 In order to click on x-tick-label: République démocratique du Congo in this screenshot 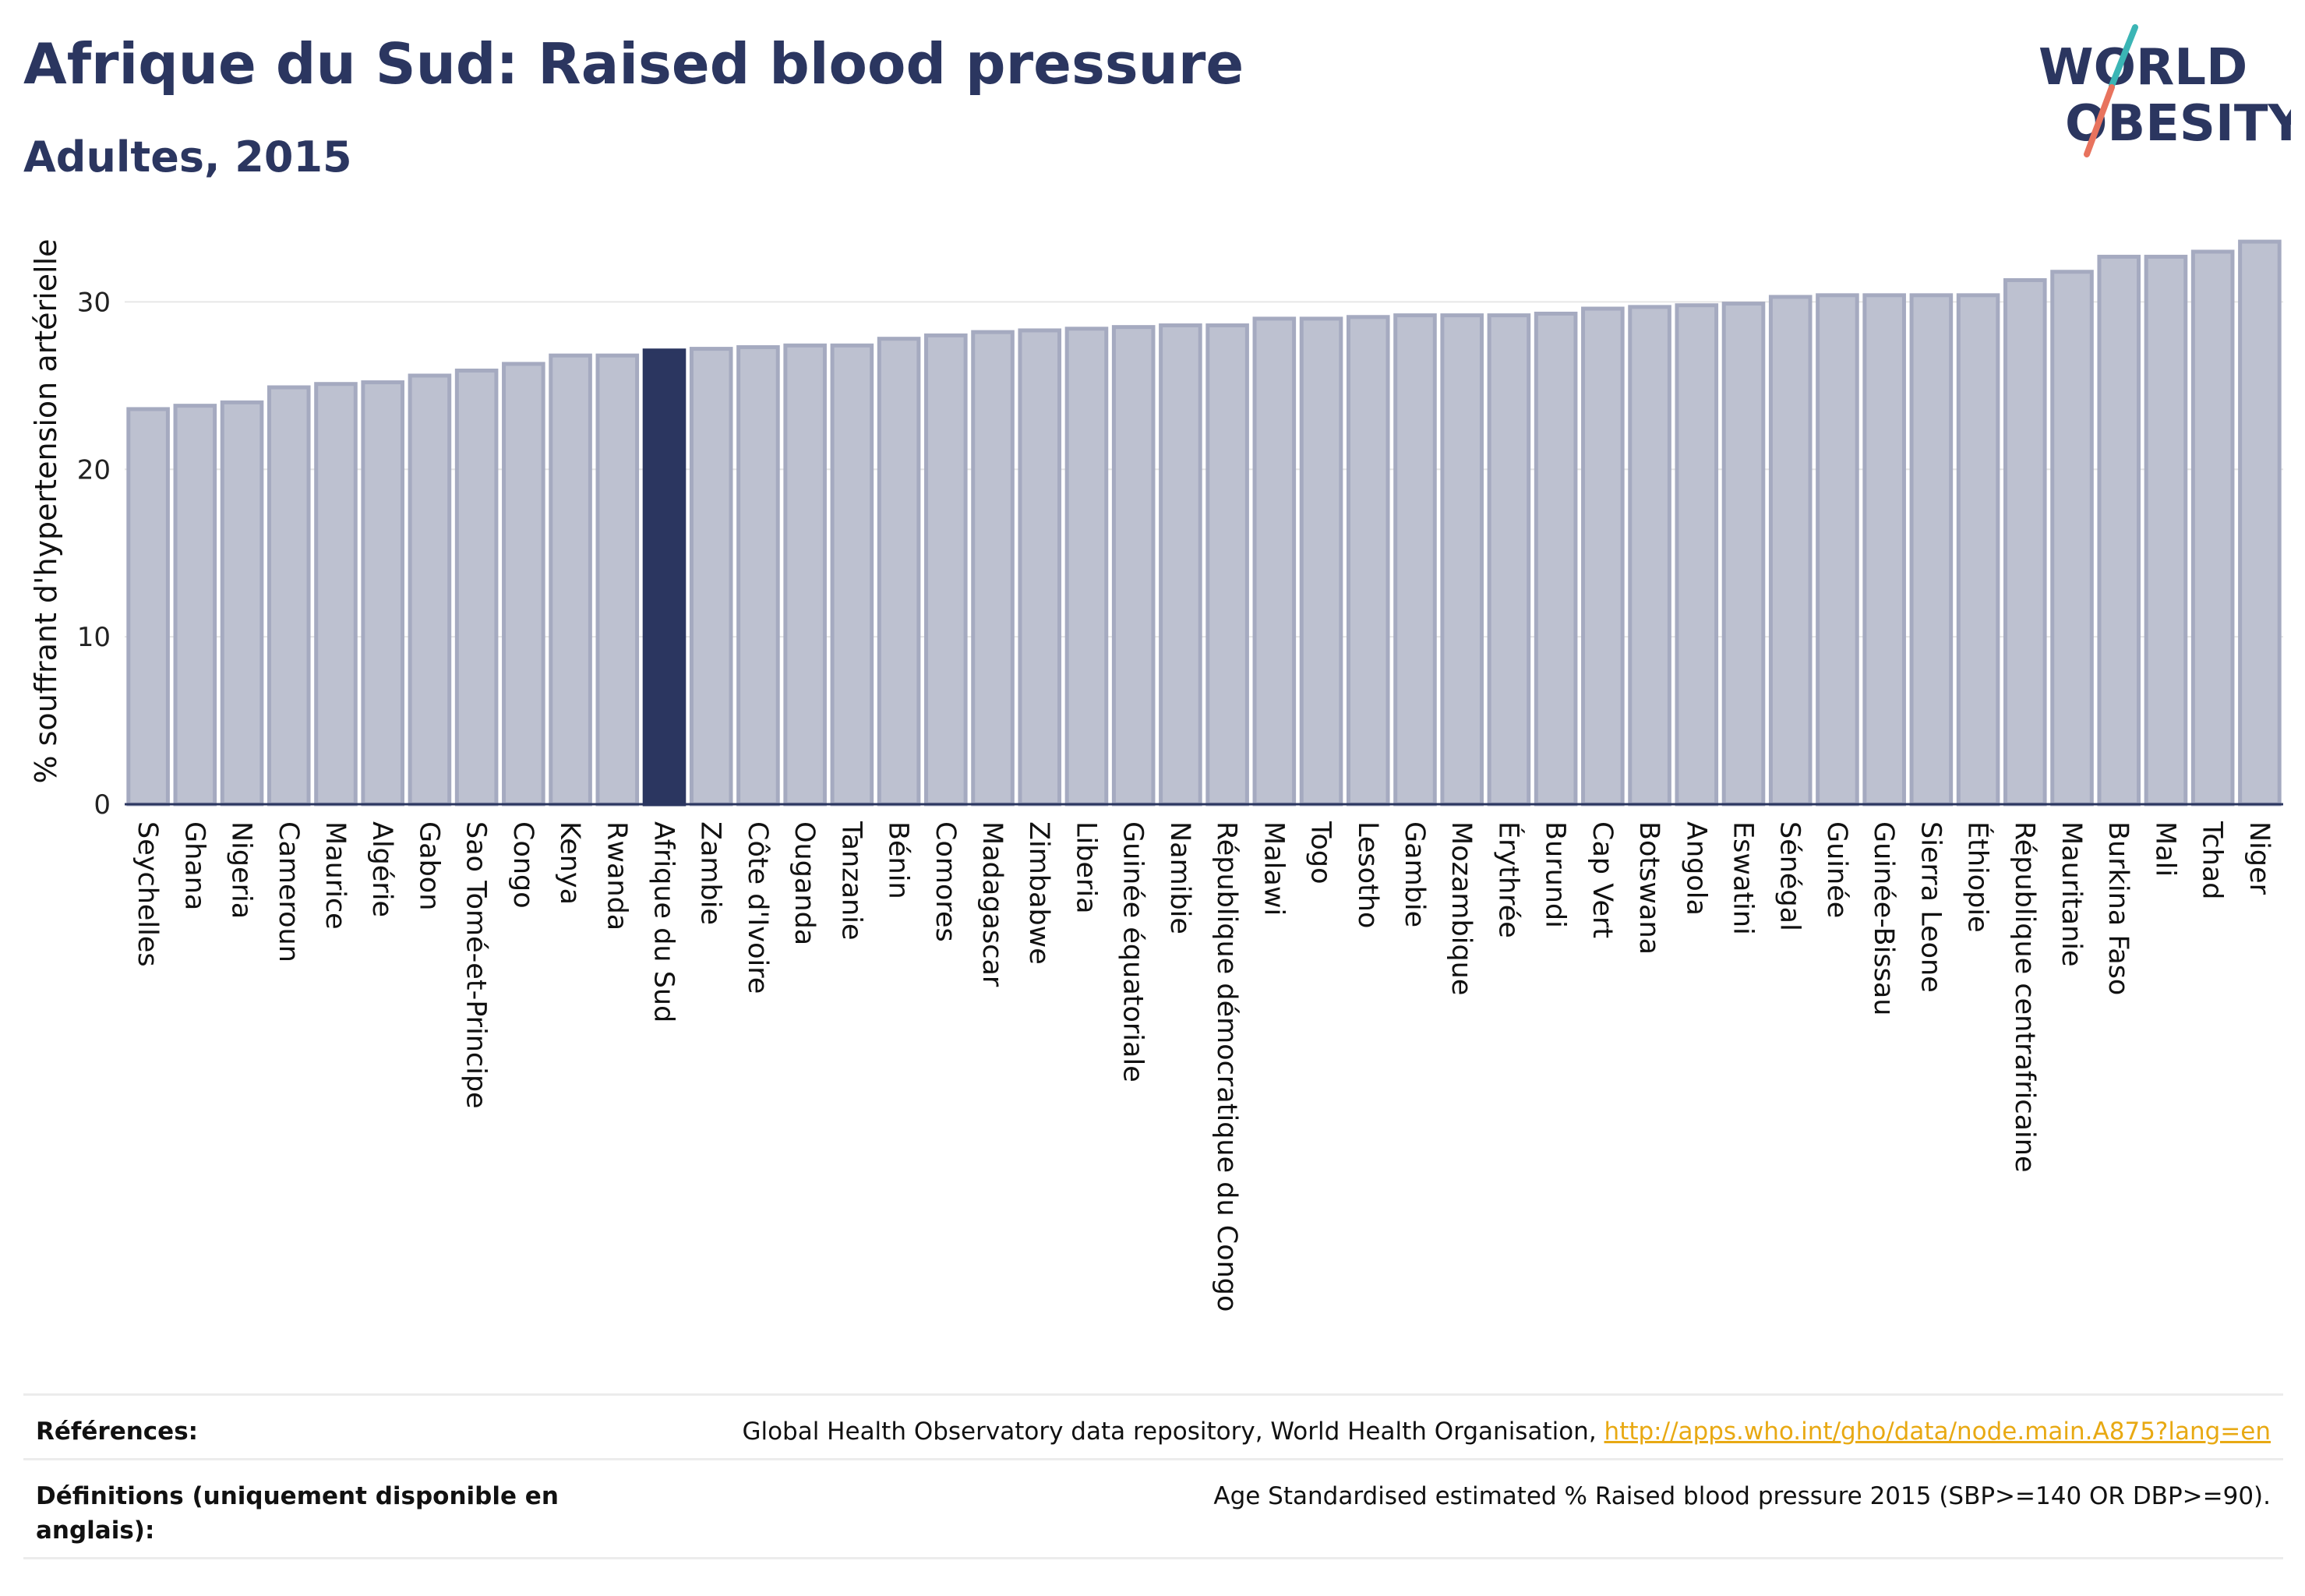, I will do `click(1226, 1066)`.